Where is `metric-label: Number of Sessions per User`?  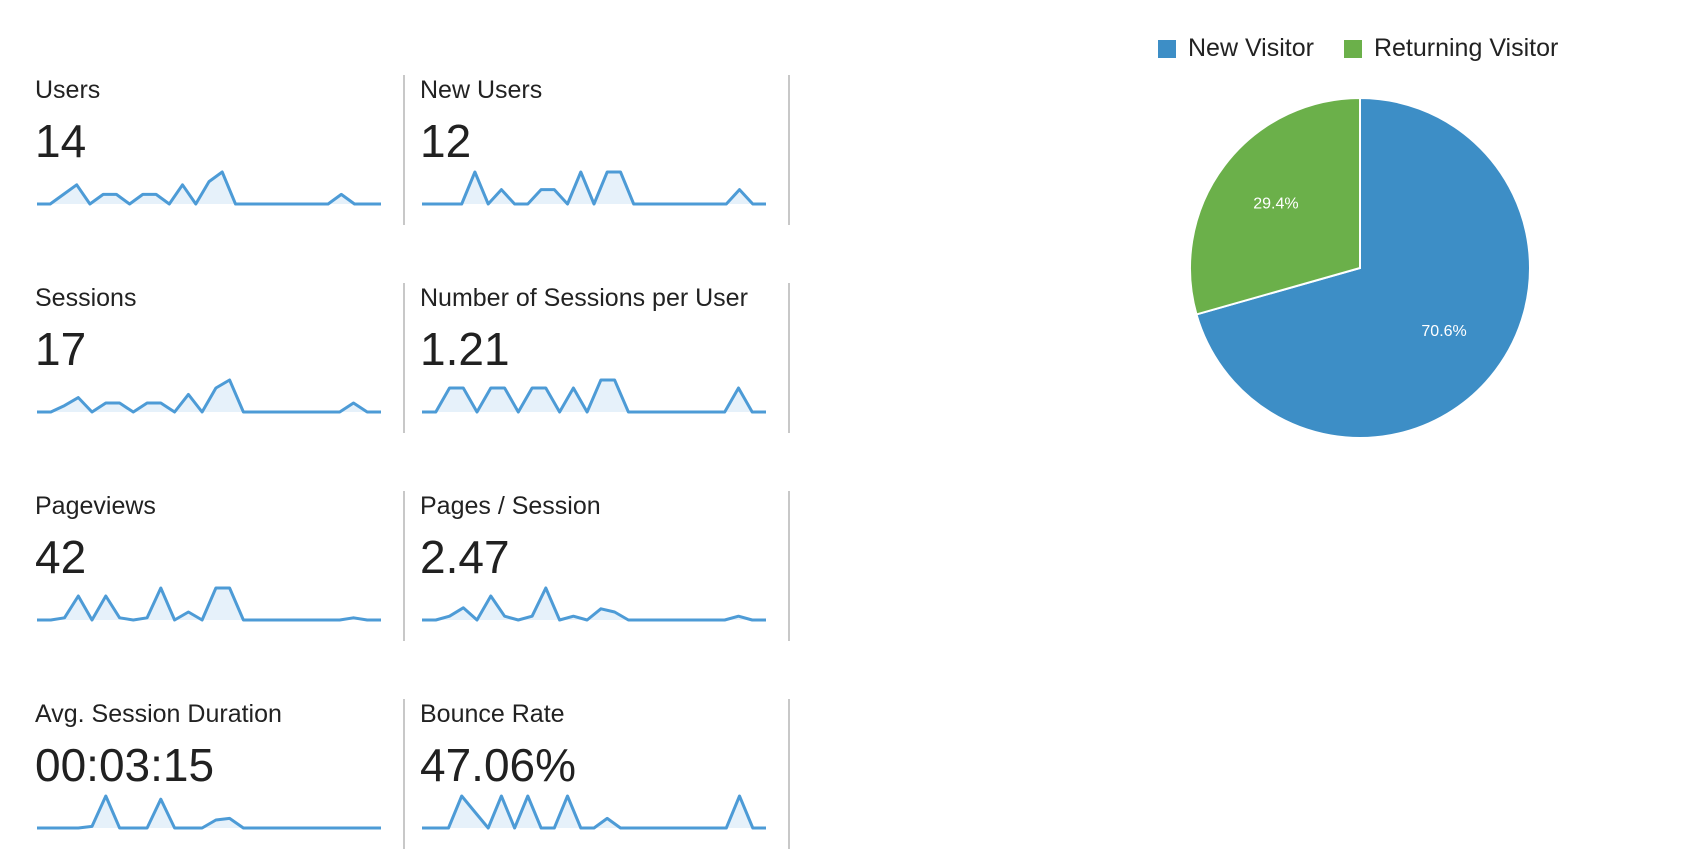 metric-label: Number of Sessions per User is located at coordinates (584, 298).